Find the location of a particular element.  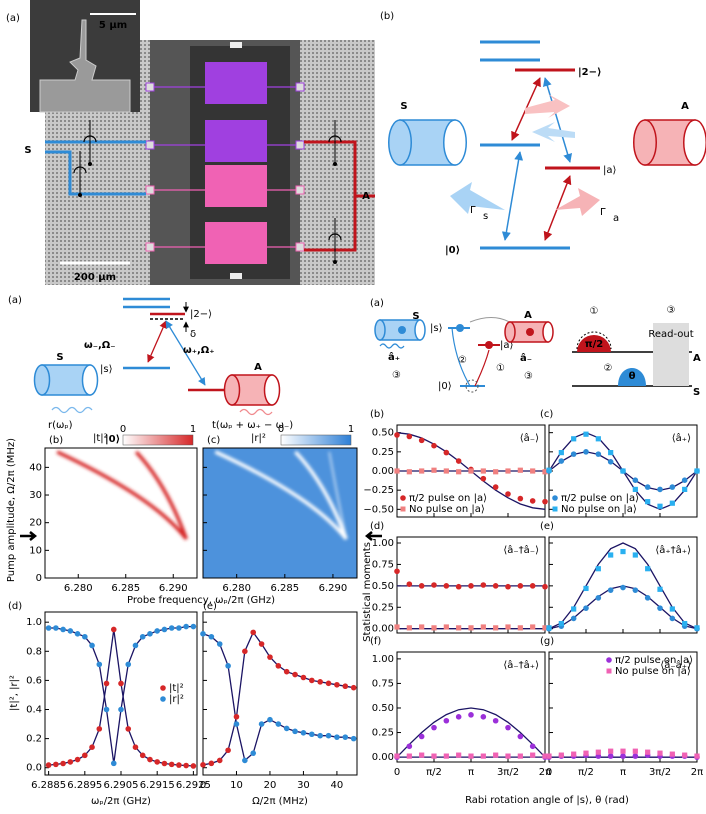

x-tick-label: 6.2885 is located at coordinates (48, 785).